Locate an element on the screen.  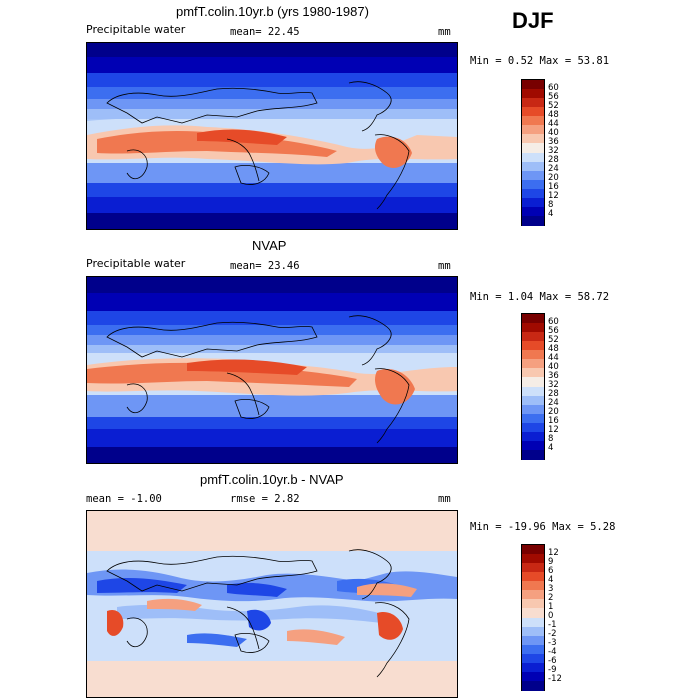
panel2-tick: 4 is located at coordinates (551, 448).